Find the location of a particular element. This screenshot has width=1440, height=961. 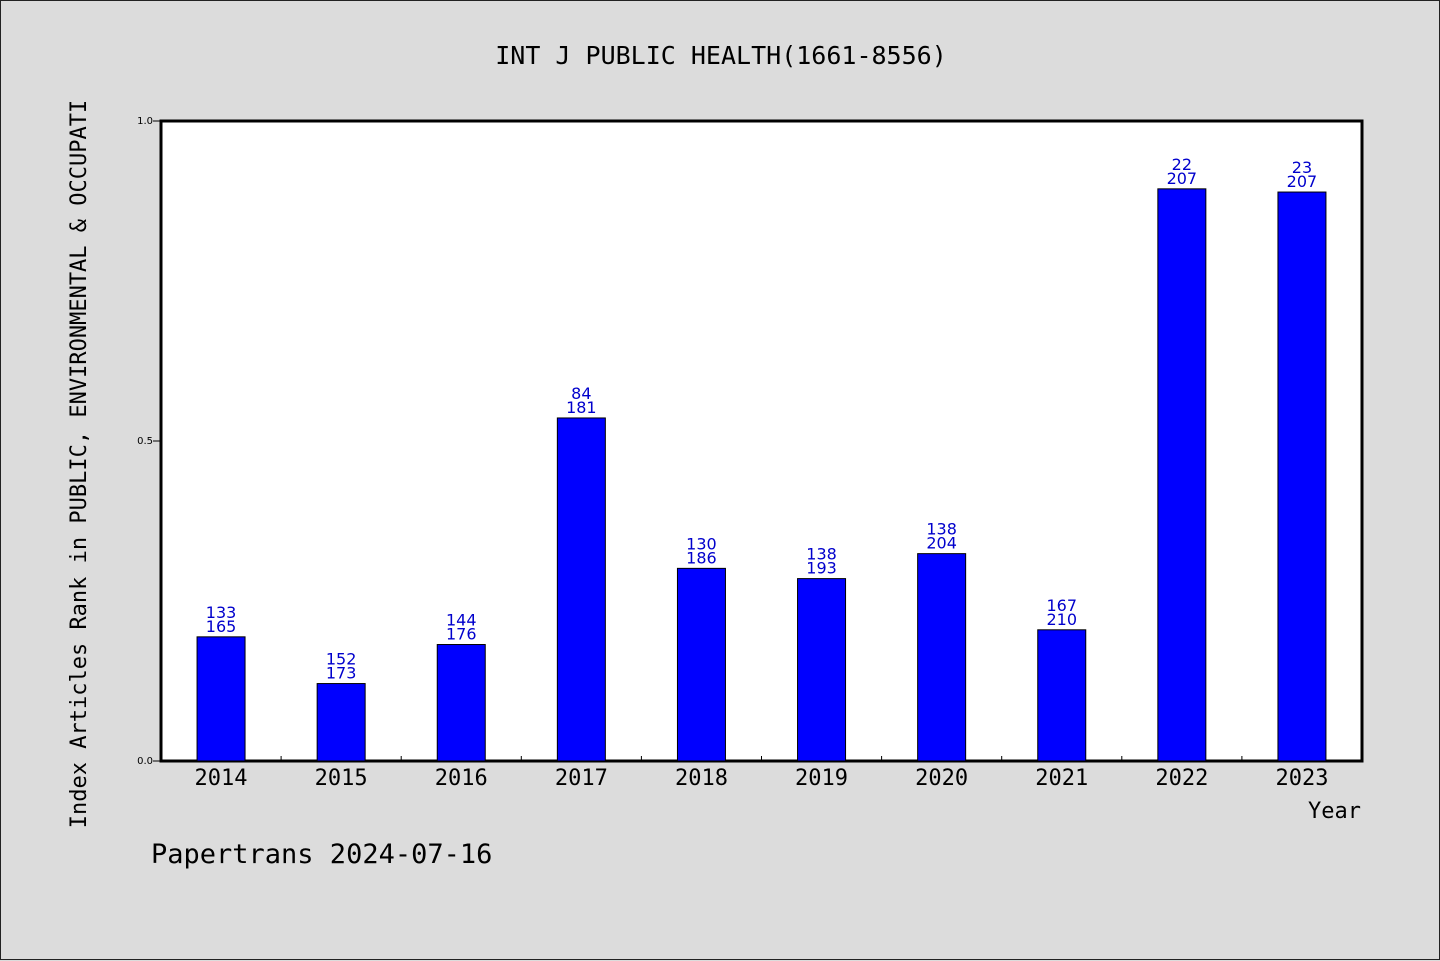

y-tick-label: 1.0 is located at coordinates (145, 121).